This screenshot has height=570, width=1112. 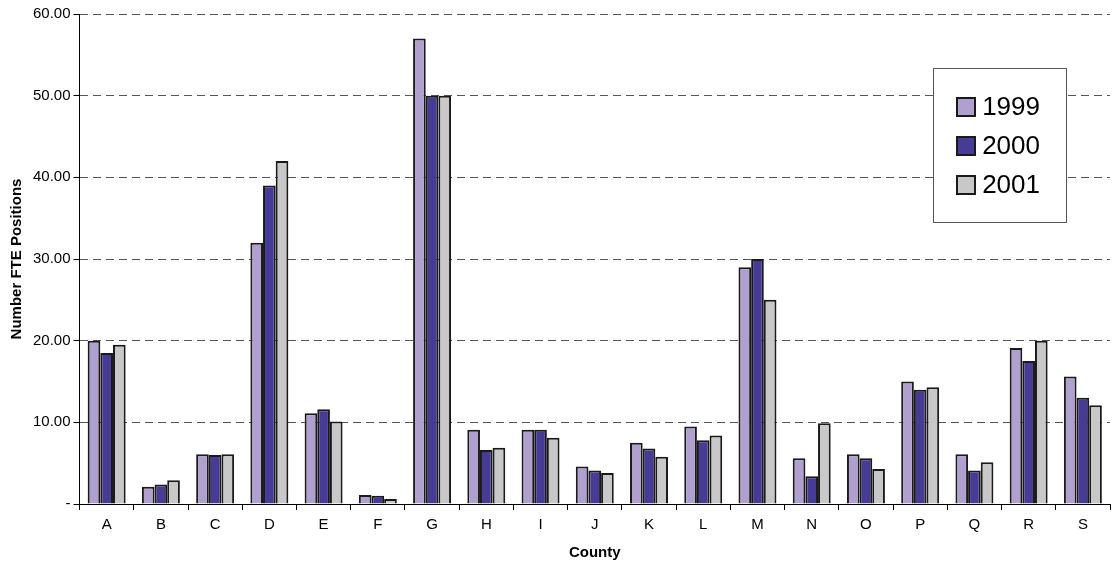 What do you see at coordinates (540, 524) in the screenshot?
I see `x-tick-label: I` at bounding box center [540, 524].